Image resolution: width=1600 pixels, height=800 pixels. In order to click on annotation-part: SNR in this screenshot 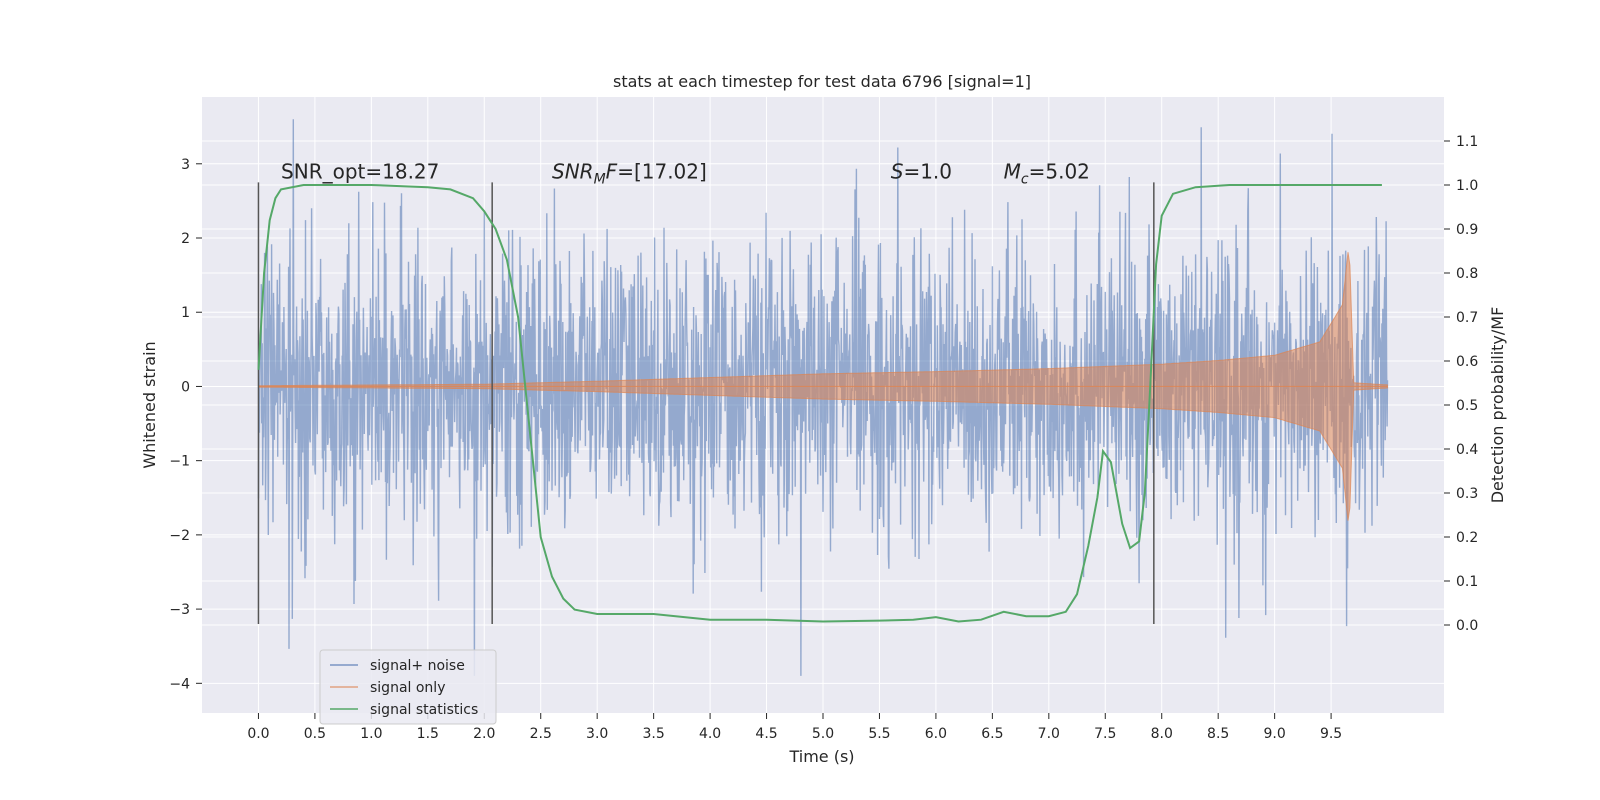, I will do `click(573, 172)`.